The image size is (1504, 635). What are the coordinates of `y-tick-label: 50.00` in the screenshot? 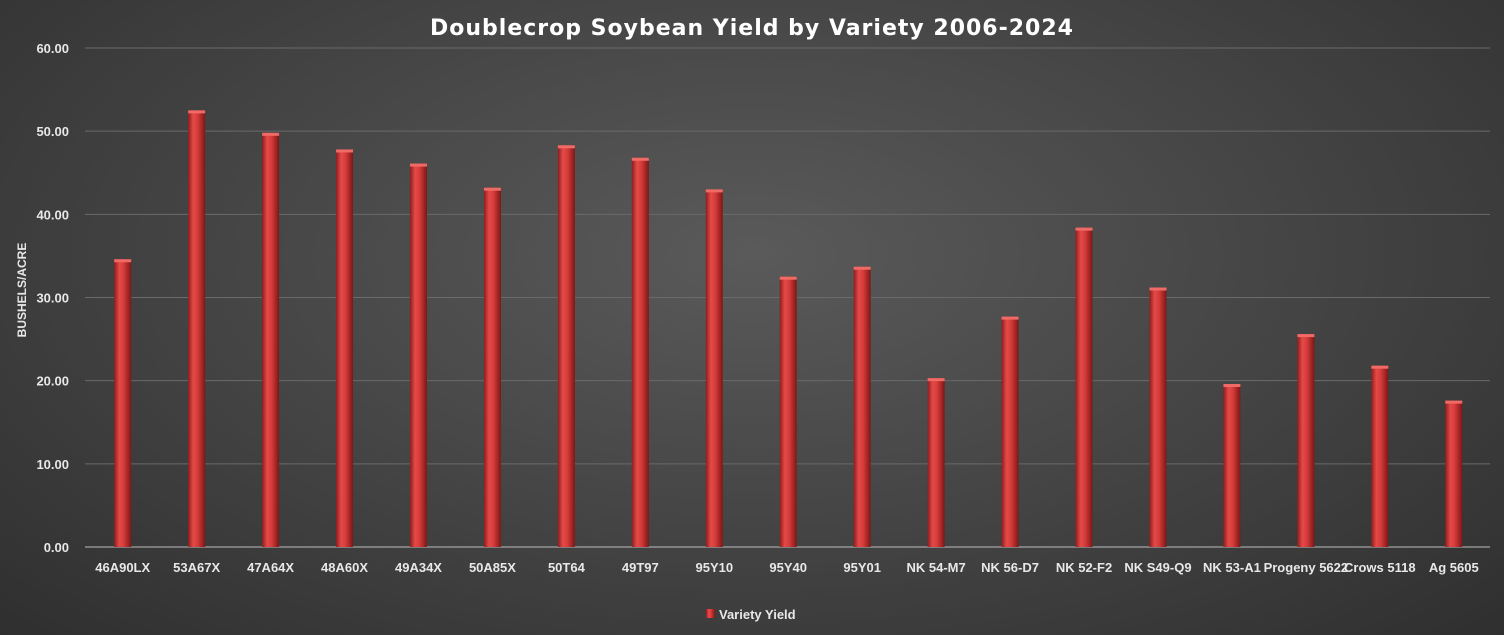 It's located at (52, 131).